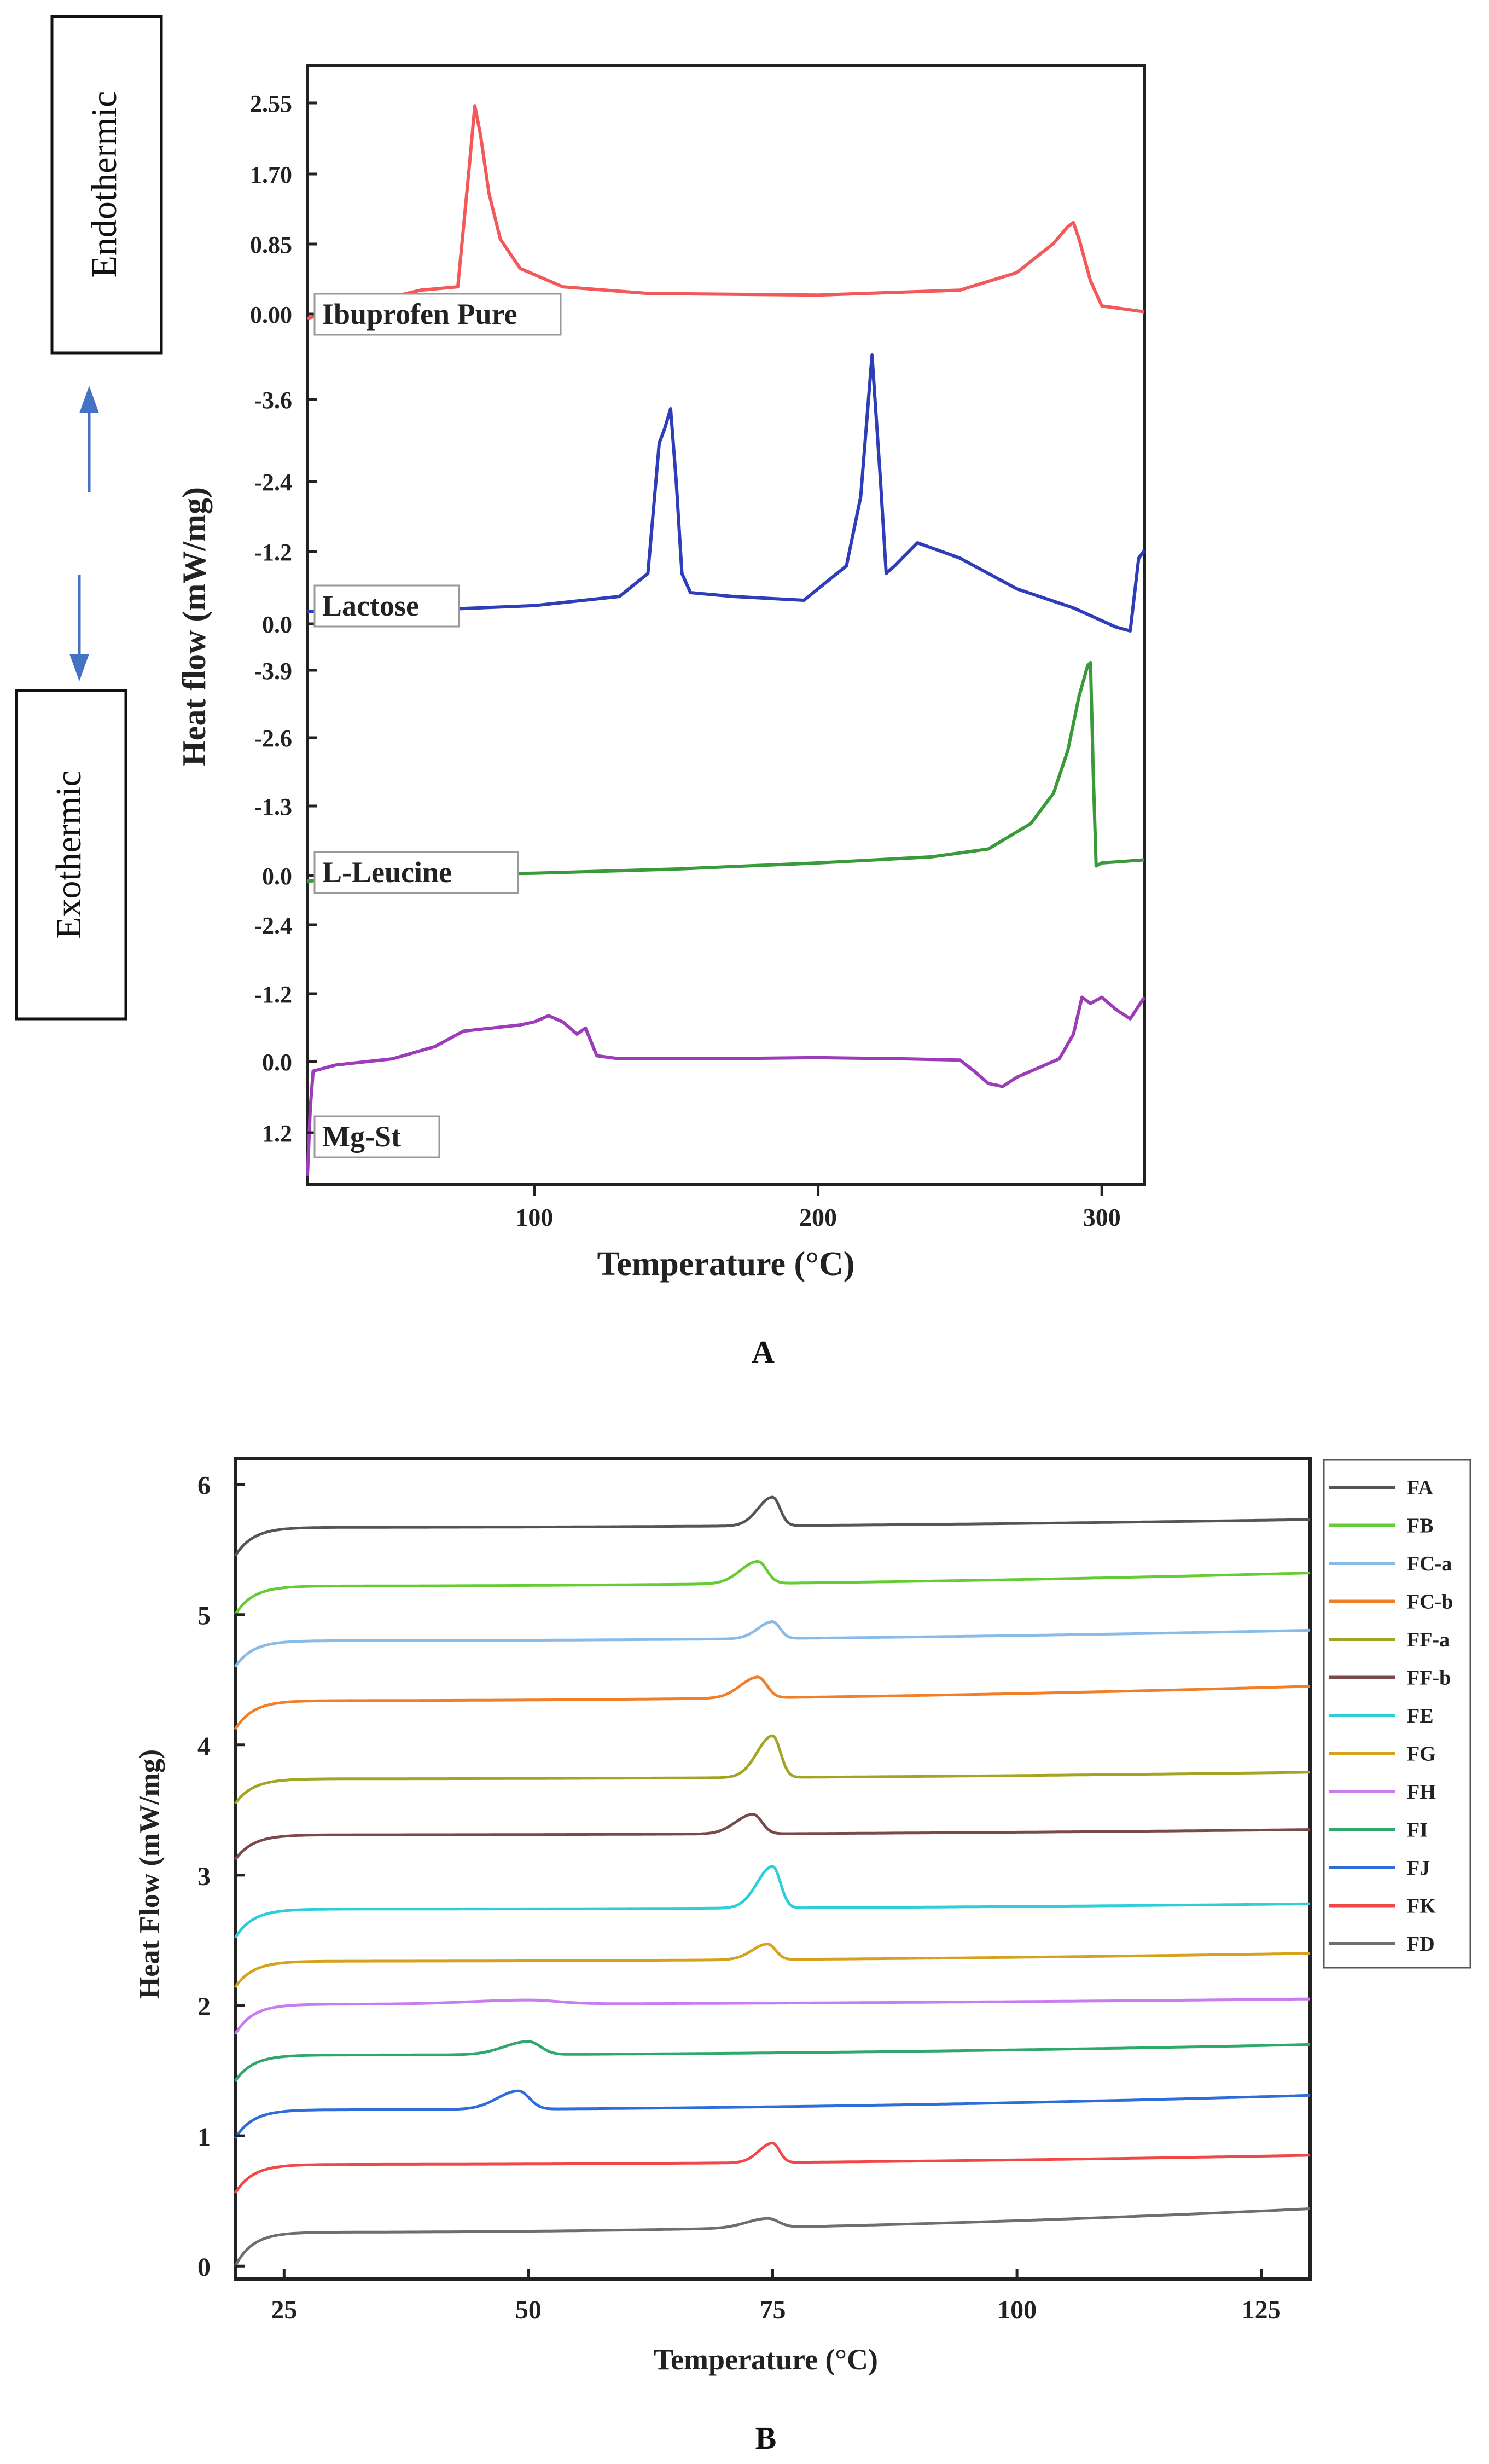 This screenshot has height=2464, width=1489. What do you see at coordinates (772, 2114) in the screenshot?
I see `curve-fj` at bounding box center [772, 2114].